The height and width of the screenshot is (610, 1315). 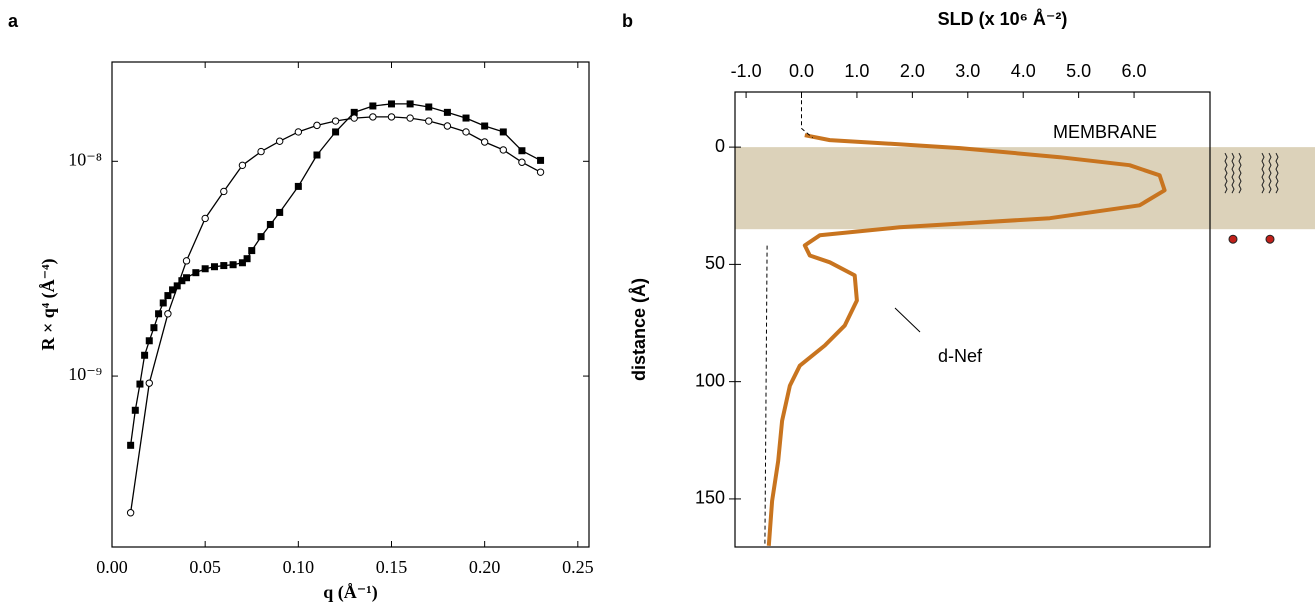 I want to click on y-tick-label: 50, so click(x=715, y=263).